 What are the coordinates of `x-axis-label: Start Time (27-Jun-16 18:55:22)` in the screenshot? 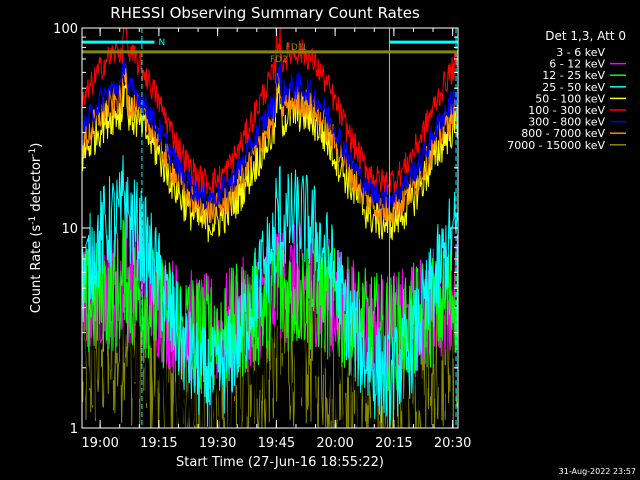 It's located at (280, 462).